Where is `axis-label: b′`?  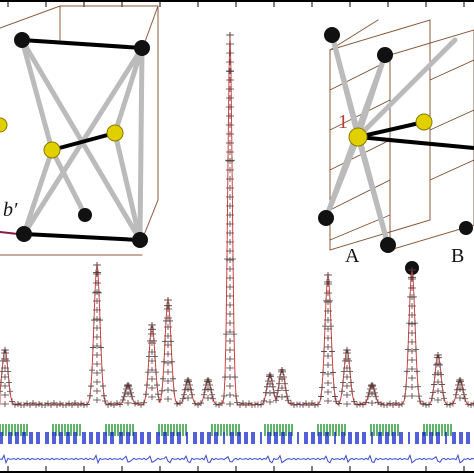 axis-label: b′ is located at coordinates (10, 210).